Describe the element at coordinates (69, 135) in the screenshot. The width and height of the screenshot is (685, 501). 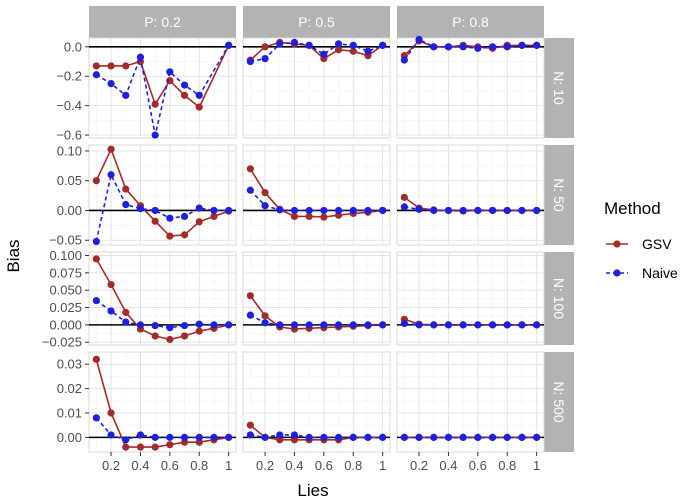
I see `y-tick-label-1-4: −0.6` at that location.